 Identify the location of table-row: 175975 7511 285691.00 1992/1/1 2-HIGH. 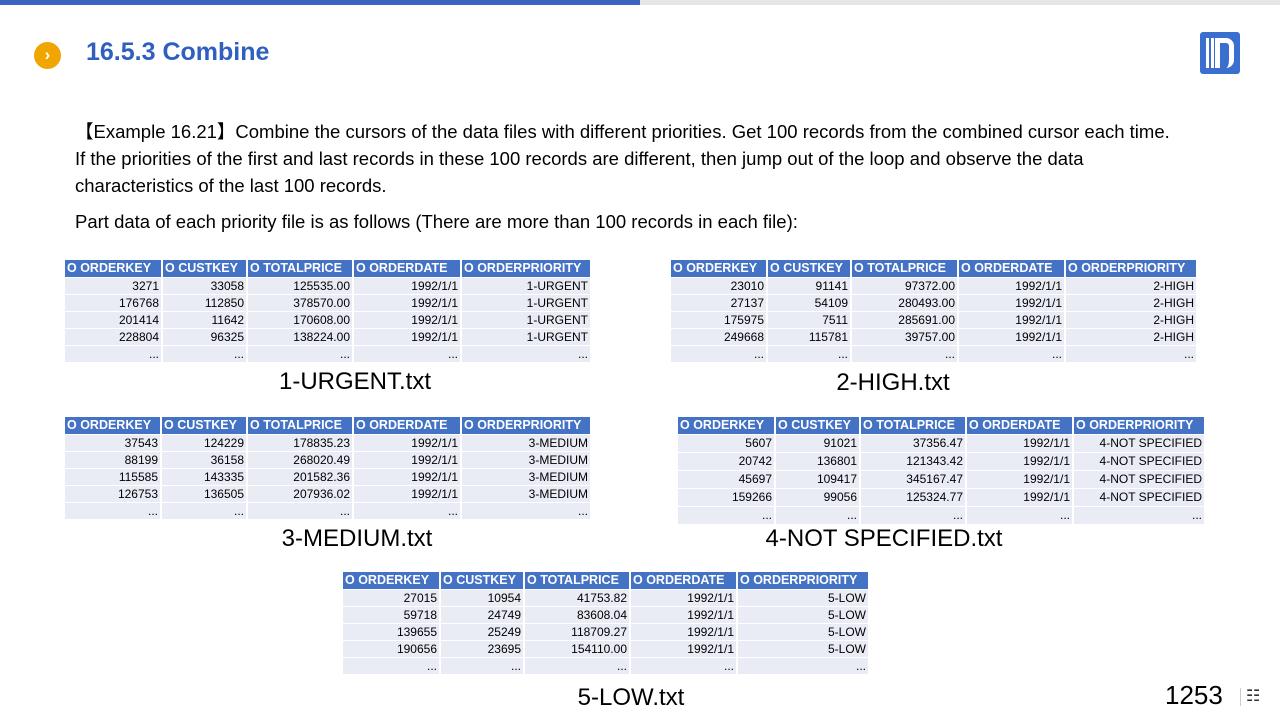
(934, 319).